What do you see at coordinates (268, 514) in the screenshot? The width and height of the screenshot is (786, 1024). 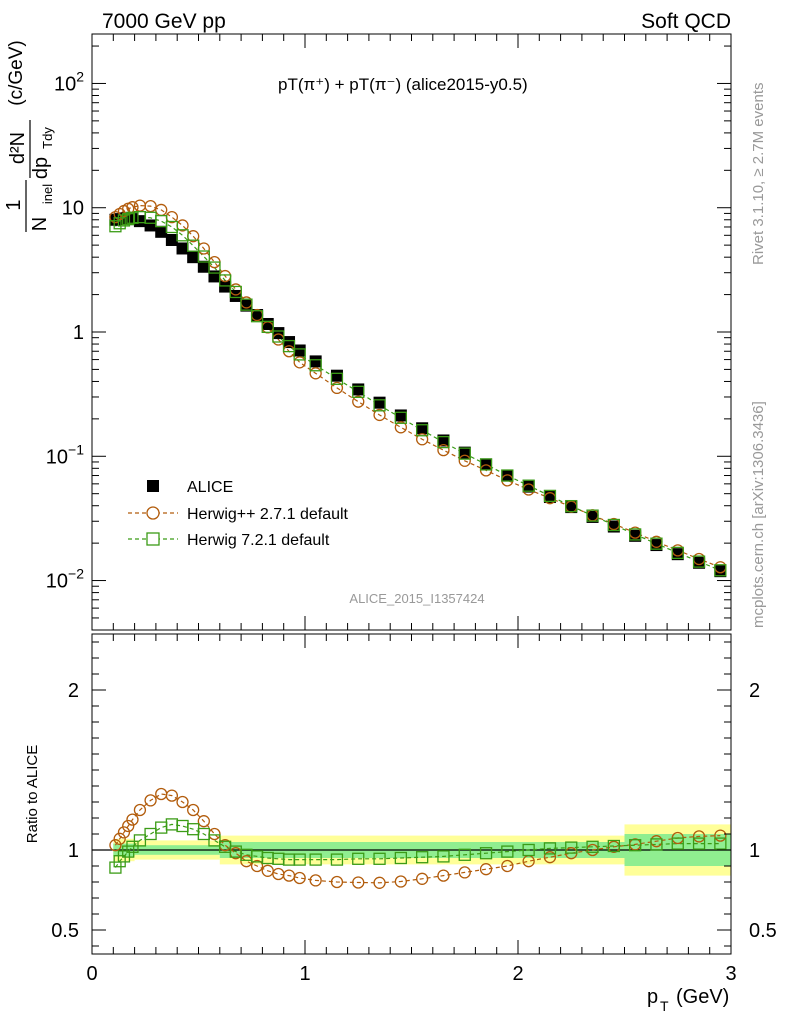 I see `legend-label-herwigpp: Herwig++ 2.7.1 default` at bounding box center [268, 514].